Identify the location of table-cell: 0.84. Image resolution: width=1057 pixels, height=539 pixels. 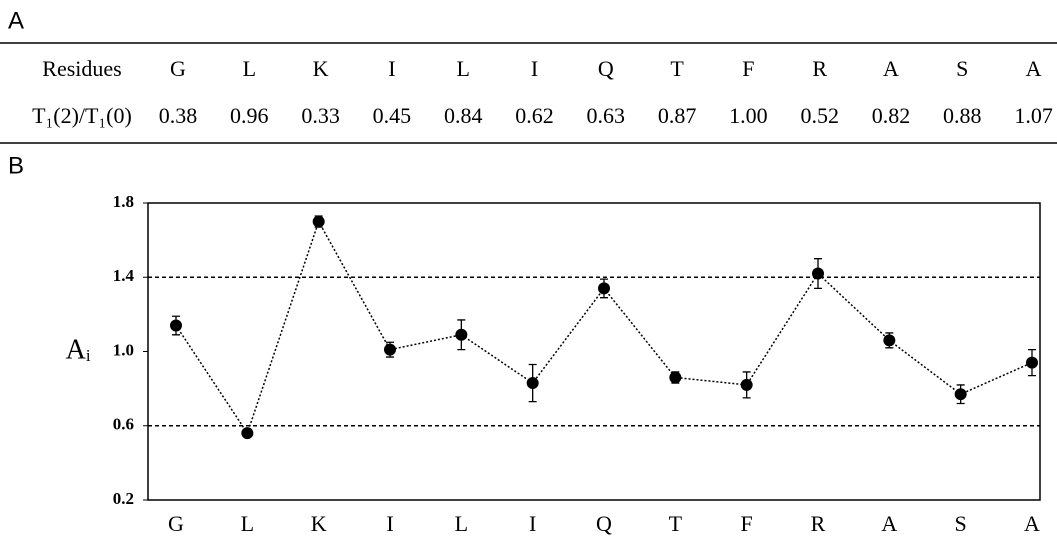
(463, 115).